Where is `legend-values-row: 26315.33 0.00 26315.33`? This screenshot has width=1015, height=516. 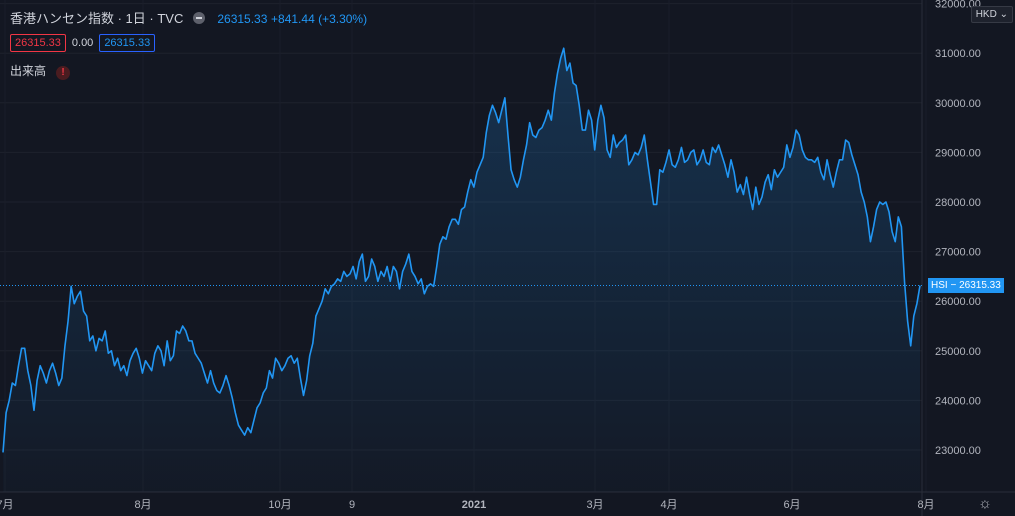 legend-values-row: 26315.33 0.00 26315.33 is located at coordinates (83, 43).